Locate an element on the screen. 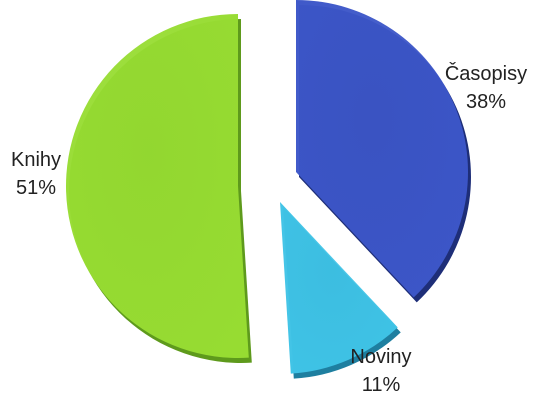  slice-percent-knihy: 51% is located at coordinates (36, 188).